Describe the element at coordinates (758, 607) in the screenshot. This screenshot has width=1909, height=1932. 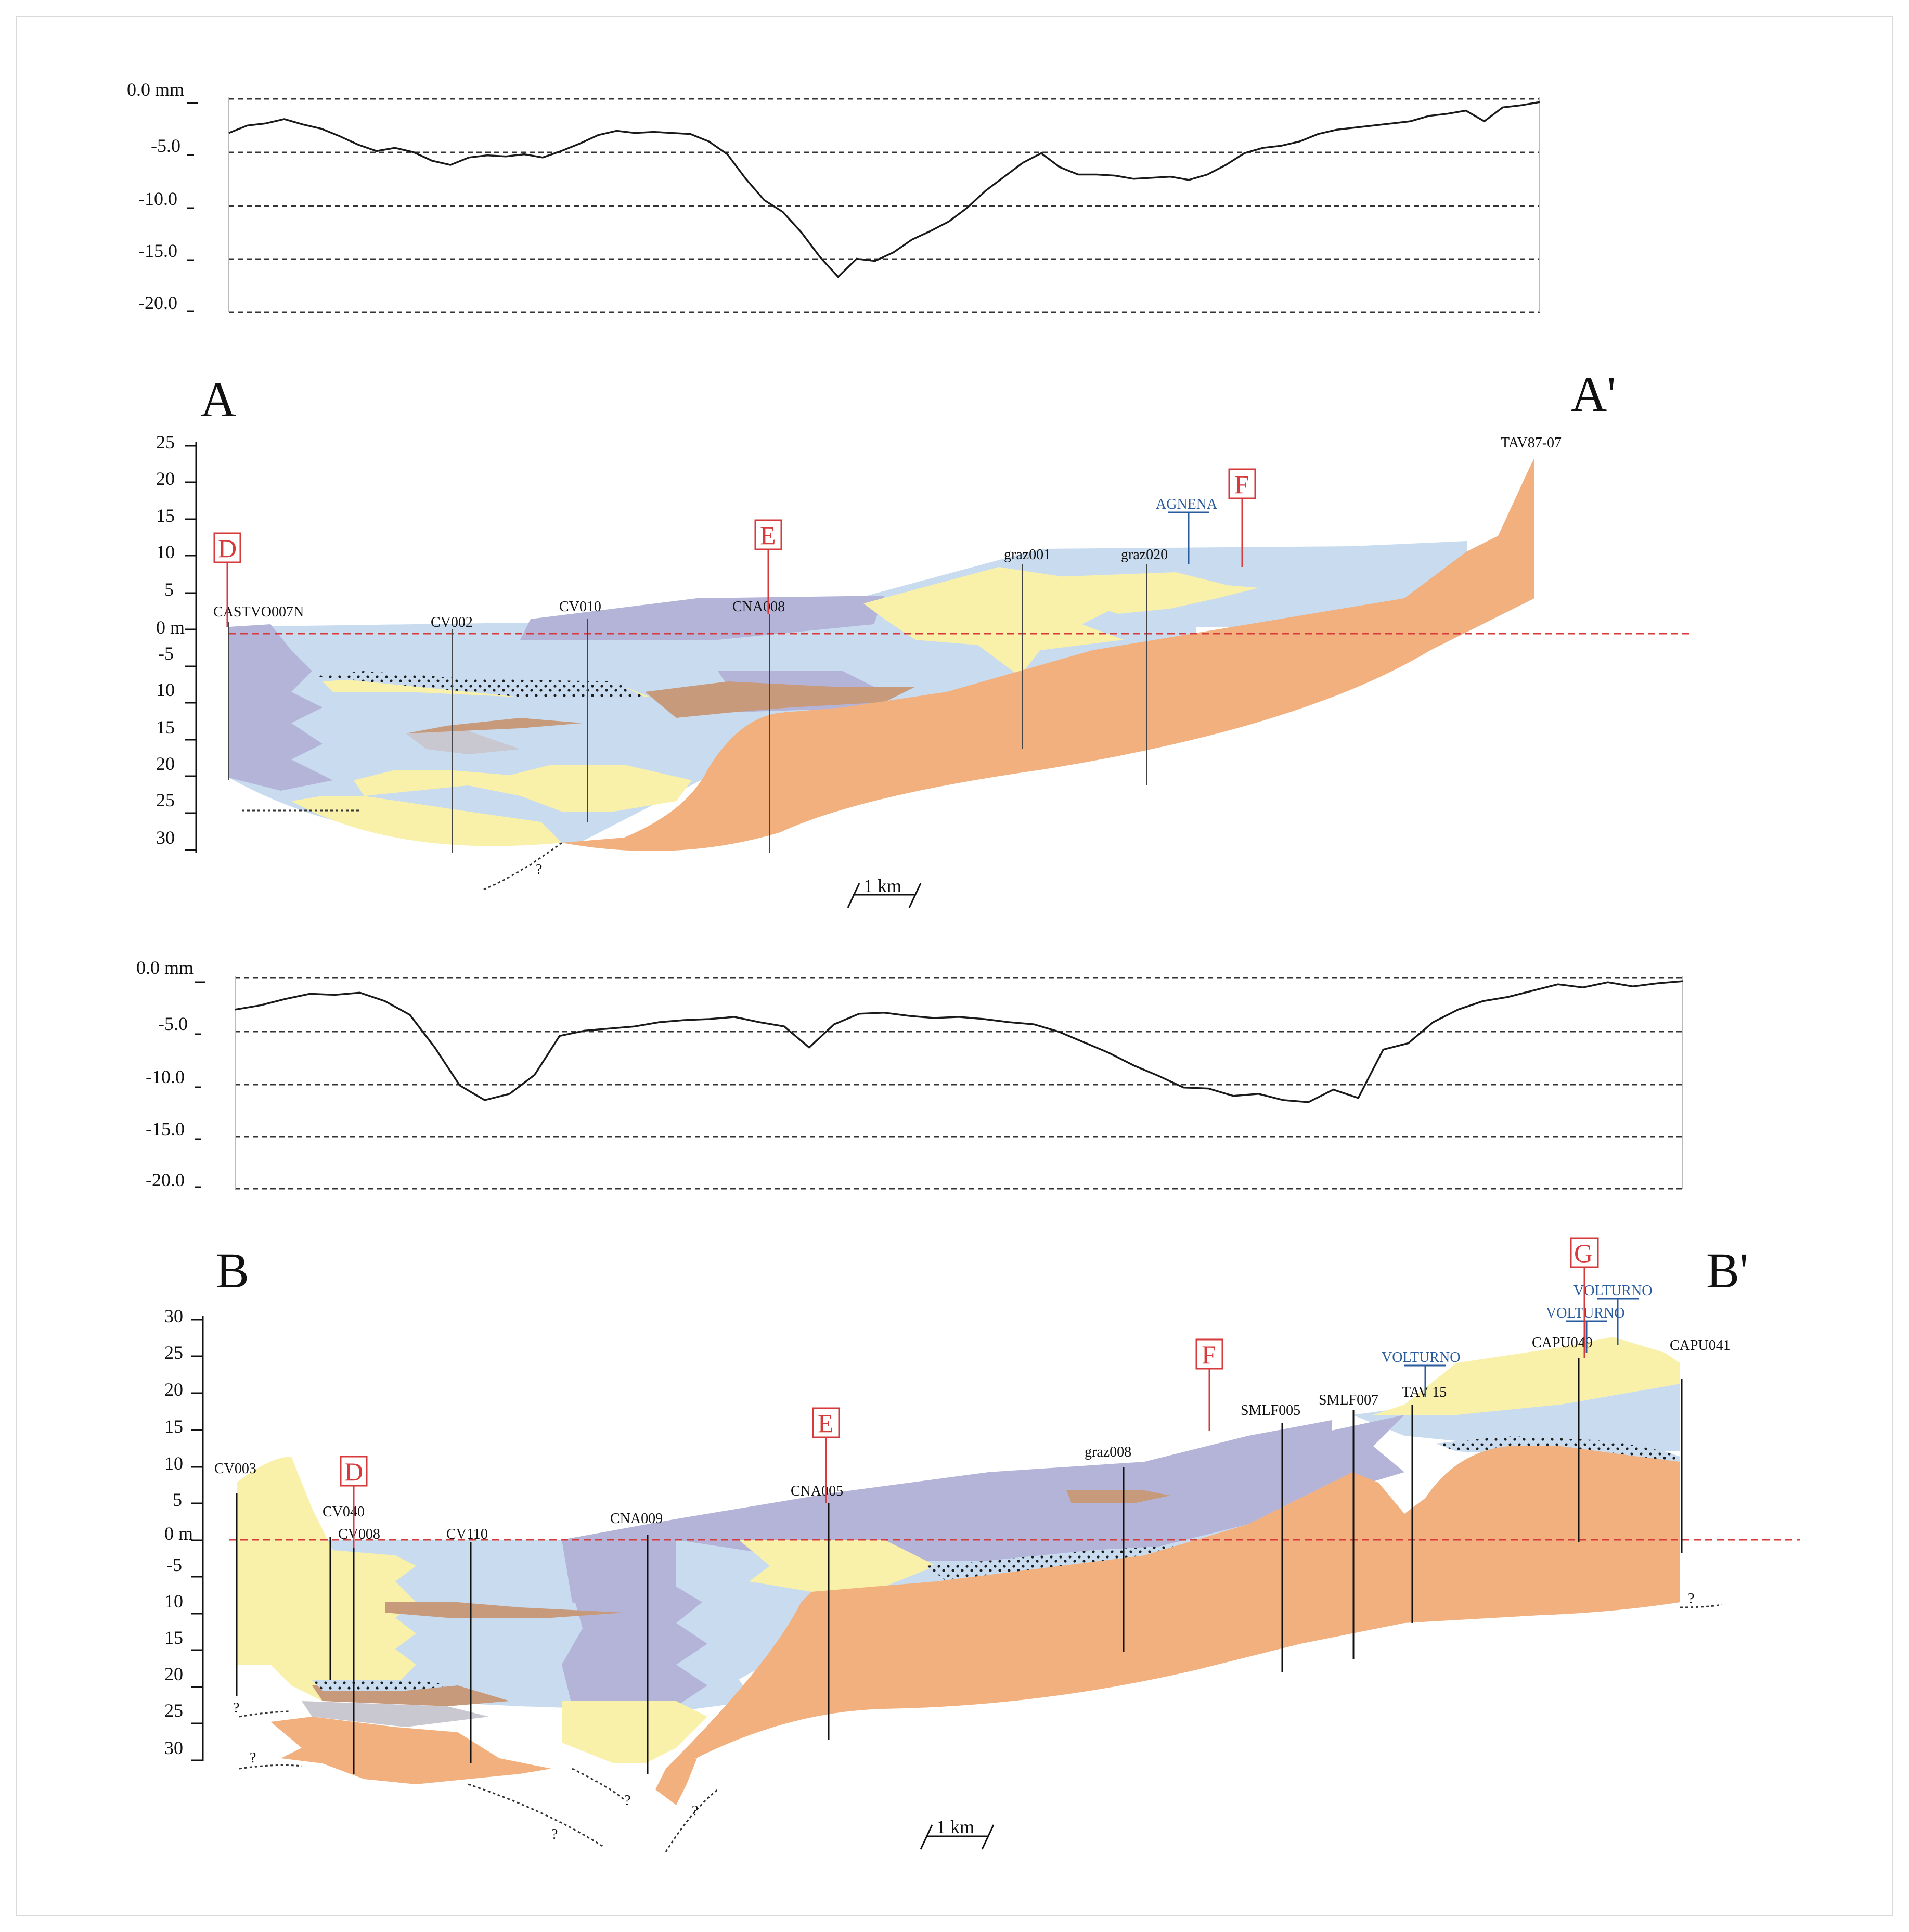
I see `well-label: CNA008` at that location.